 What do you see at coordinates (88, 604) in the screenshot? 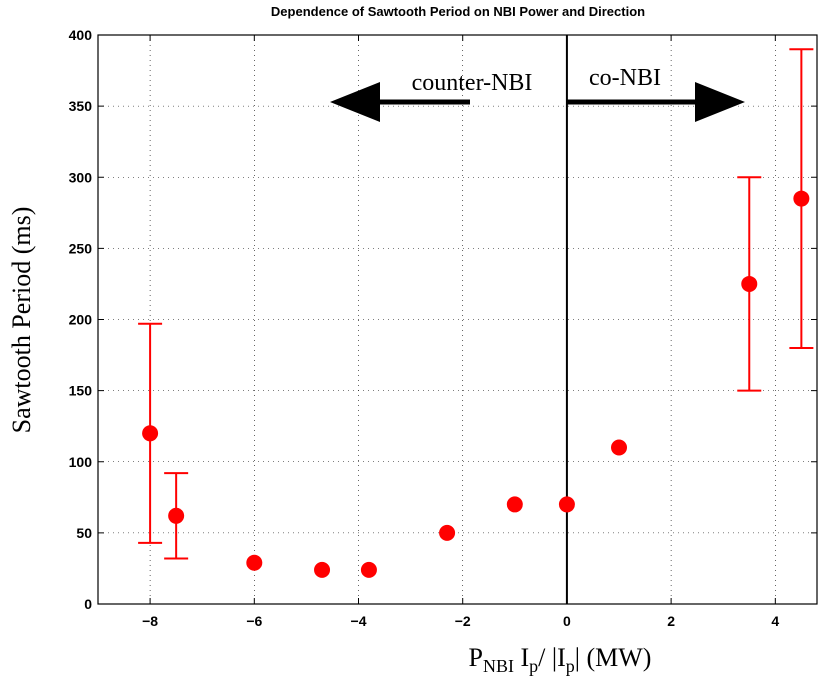
I see `y-tick-label: 0` at bounding box center [88, 604].